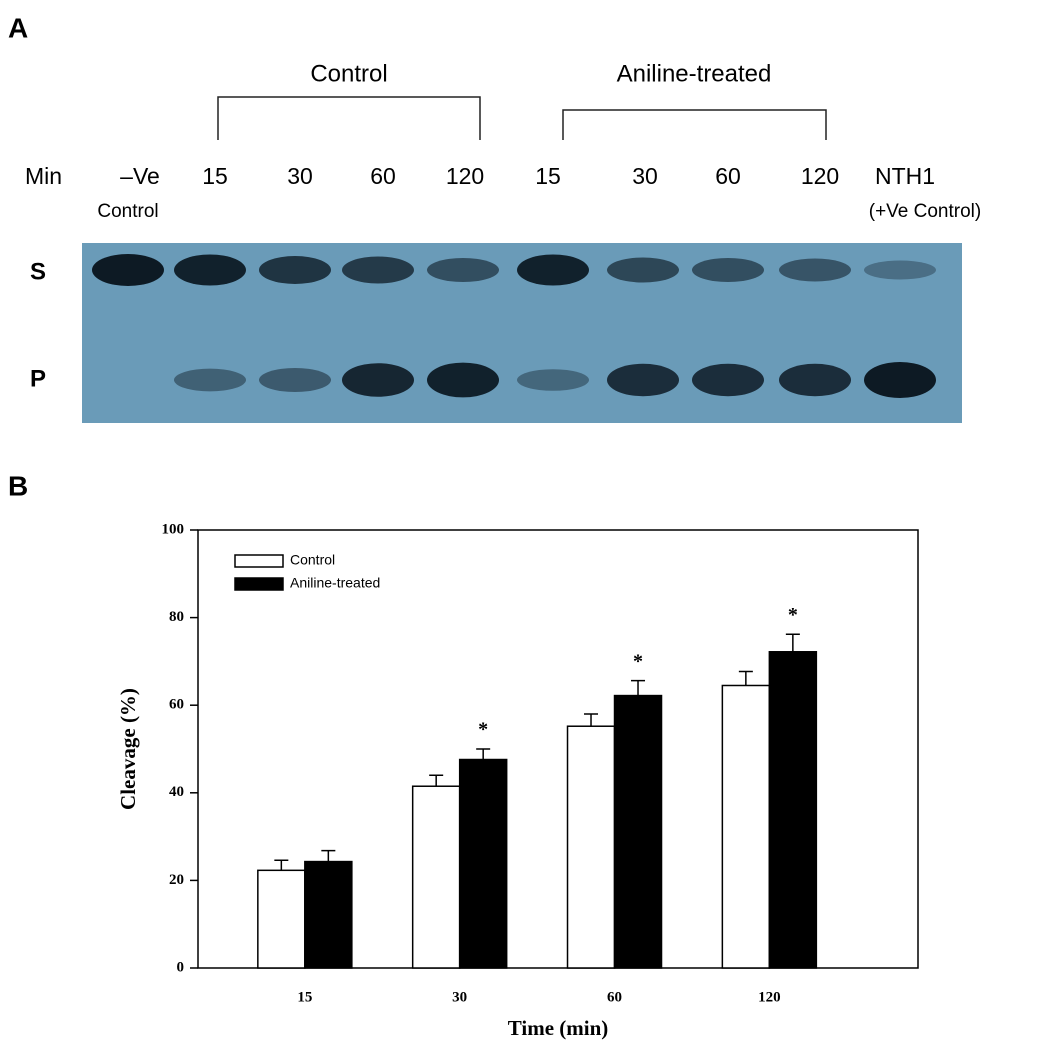  I want to click on y-tick-label: 80, so click(176, 617).